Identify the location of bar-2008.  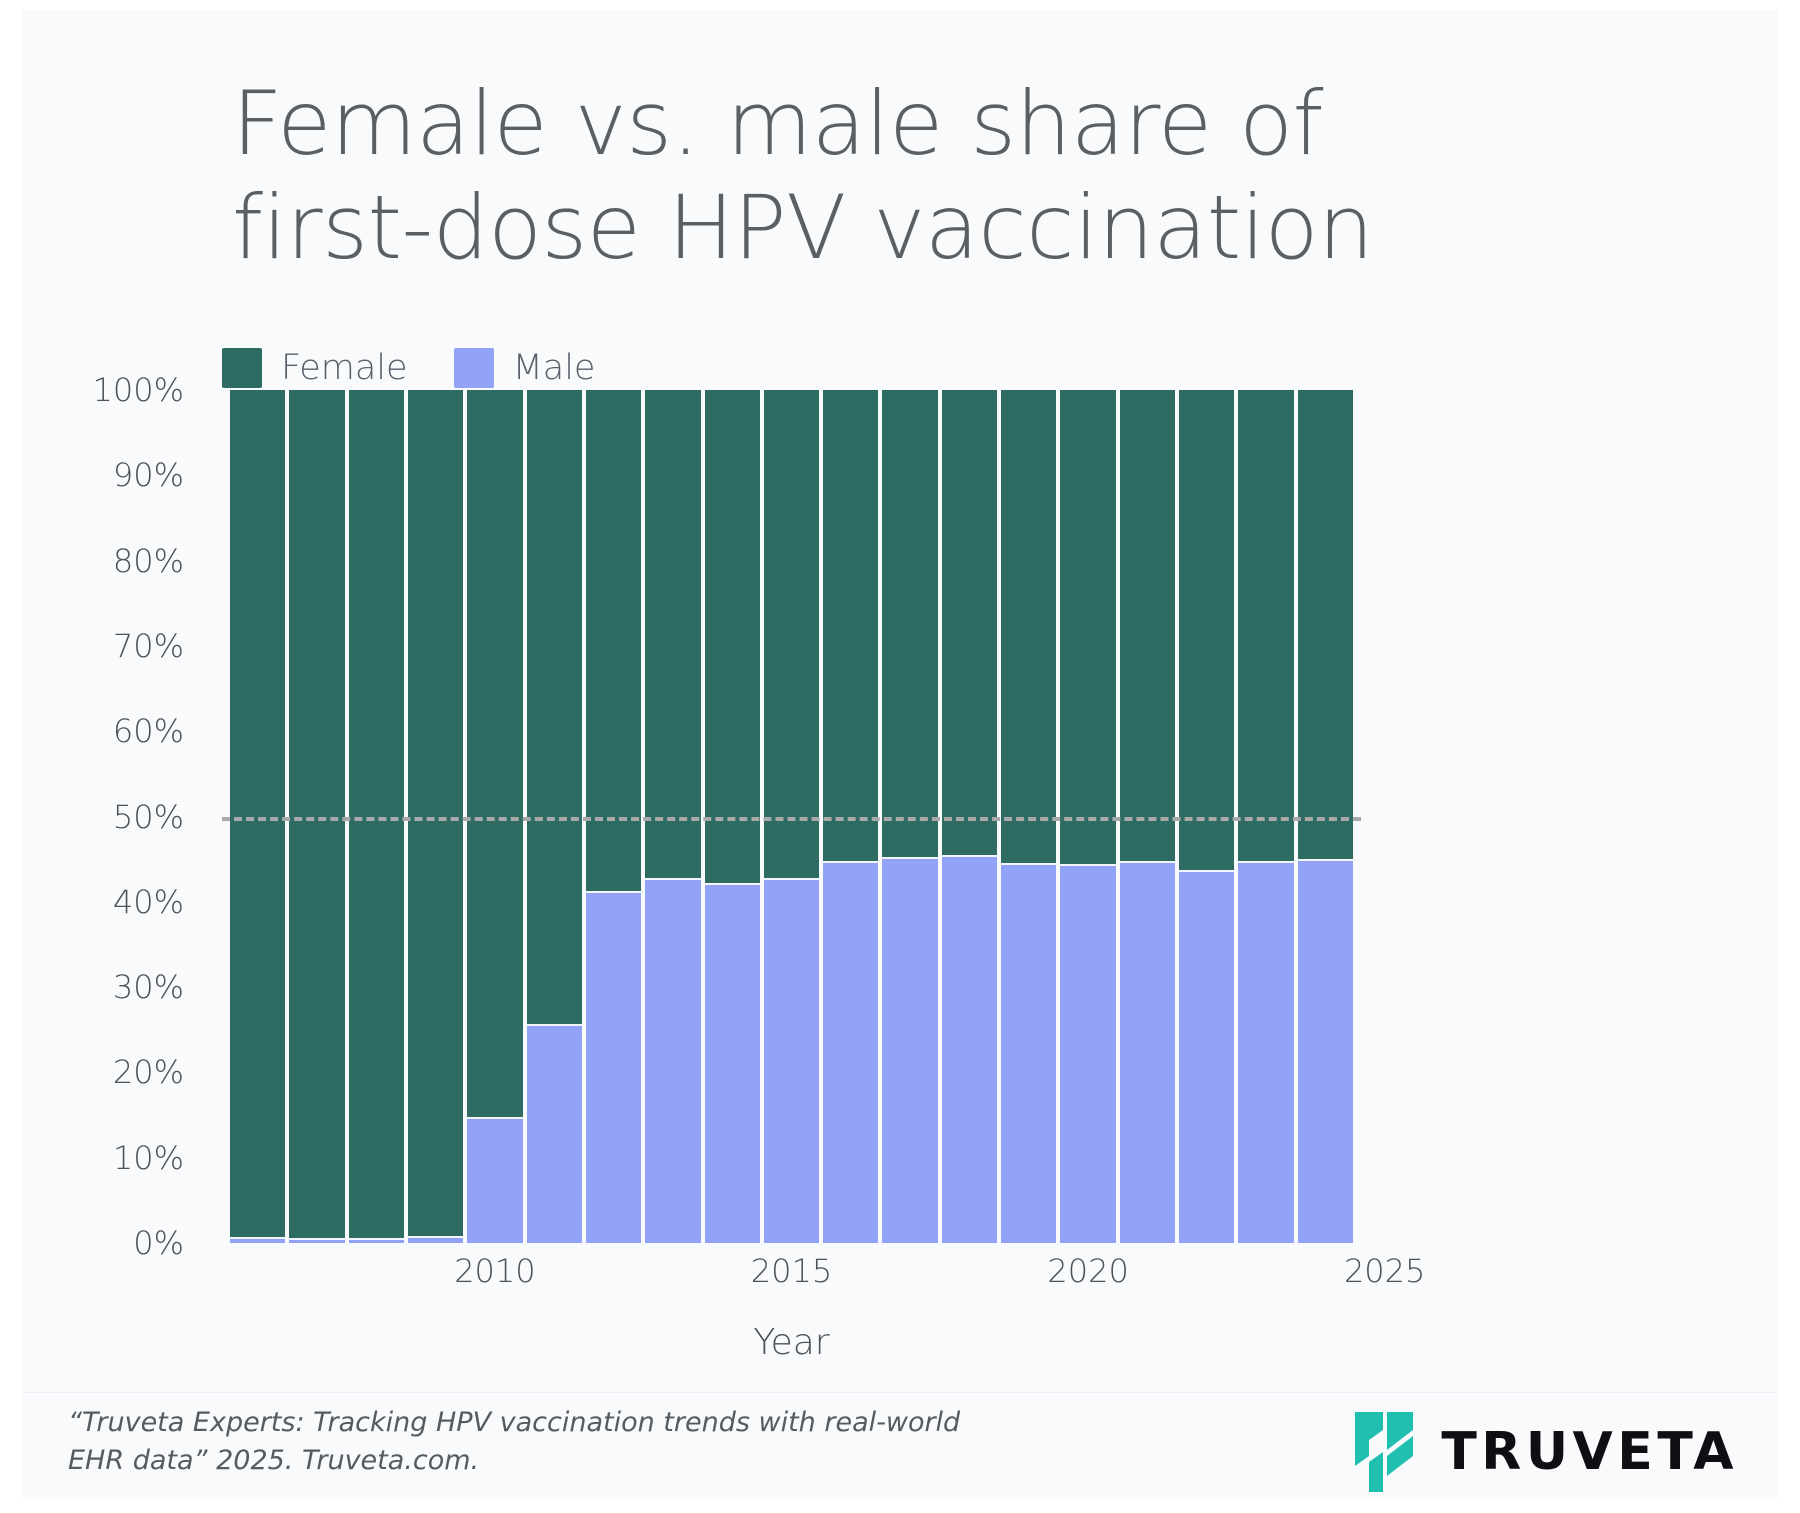
(376, 816).